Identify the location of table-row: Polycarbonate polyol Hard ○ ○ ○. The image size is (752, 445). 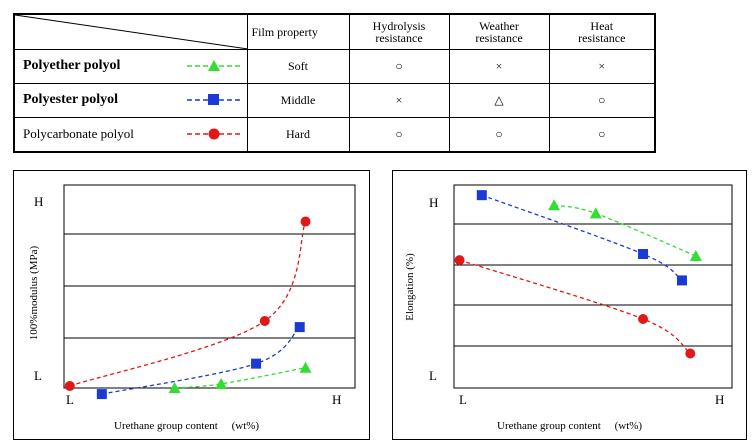
(334, 134).